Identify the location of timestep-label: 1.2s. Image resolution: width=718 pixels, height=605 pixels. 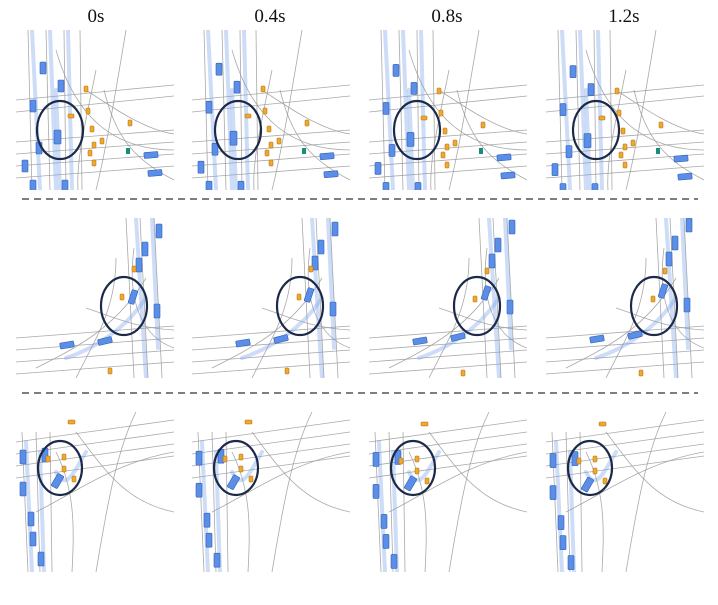
(623, 16).